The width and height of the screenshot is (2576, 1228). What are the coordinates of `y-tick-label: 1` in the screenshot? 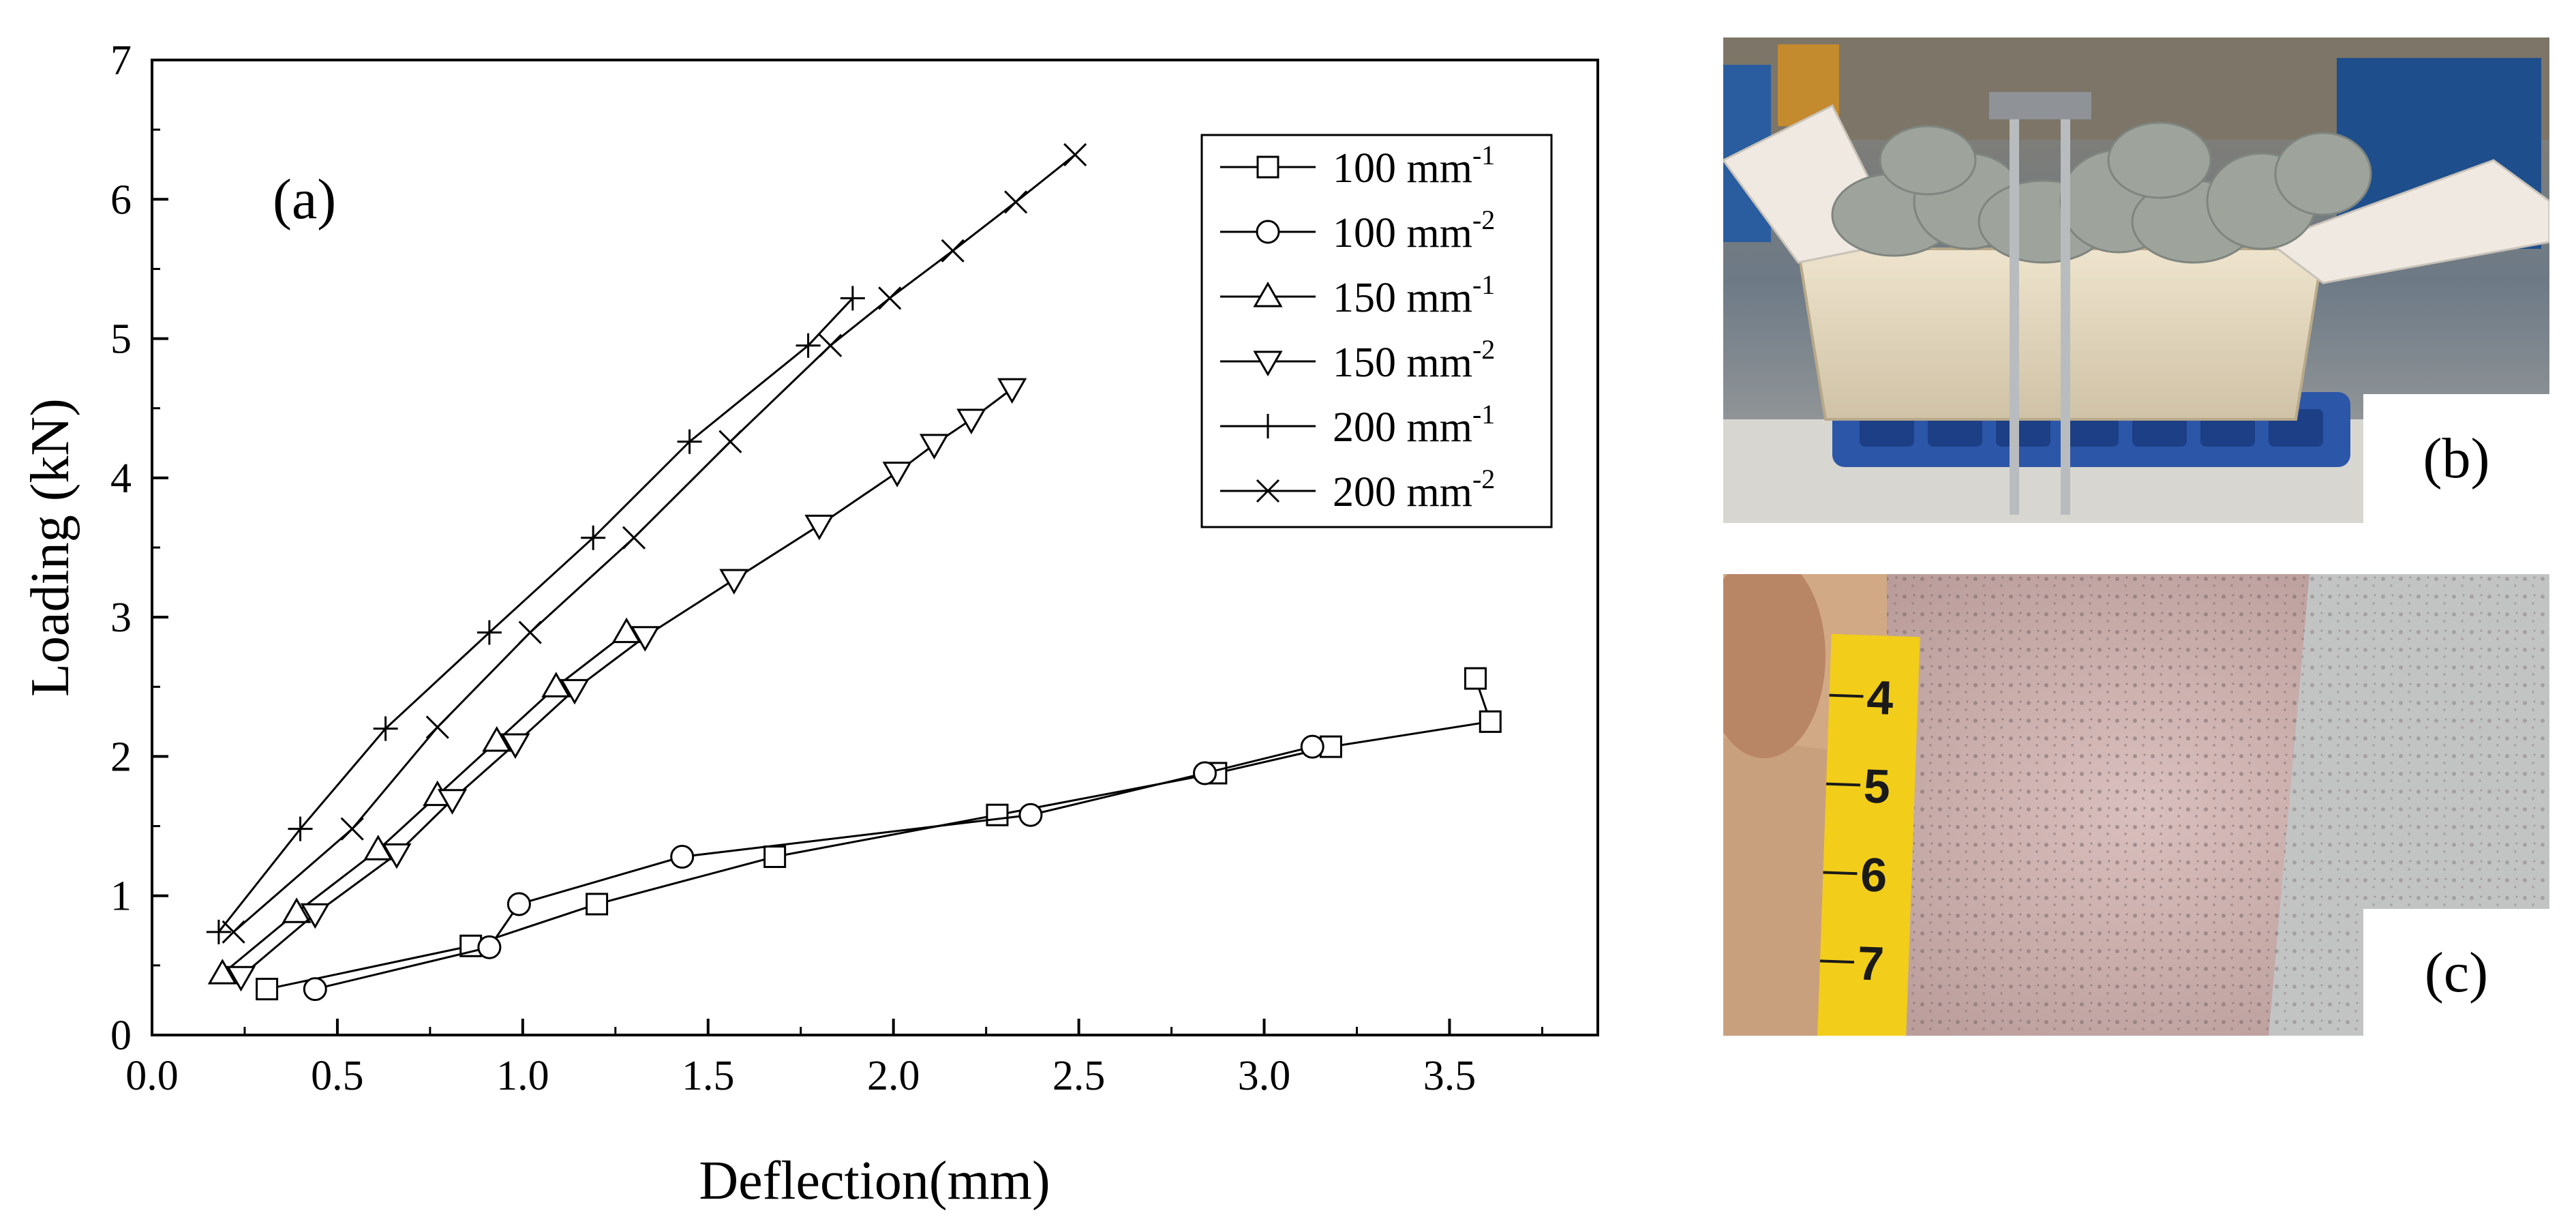 It's located at (121, 896).